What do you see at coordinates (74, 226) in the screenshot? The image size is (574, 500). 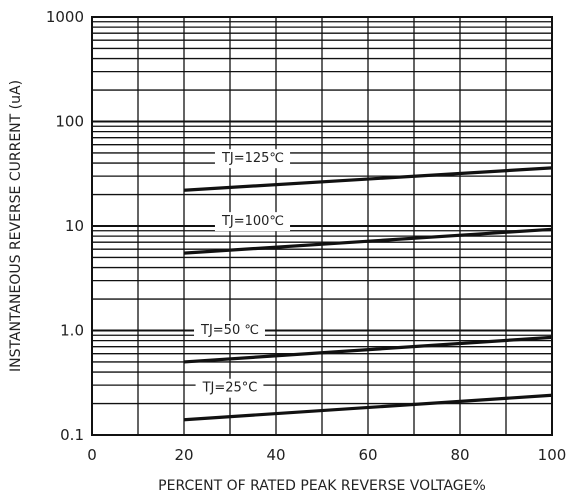 I see `y-tick-label: 10` at bounding box center [74, 226].